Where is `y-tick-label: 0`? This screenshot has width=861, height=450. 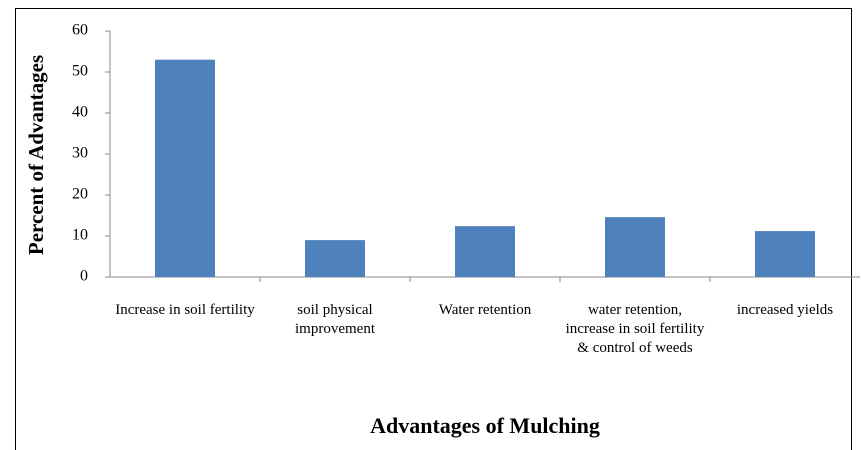
y-tick-label: 0 is located at coordinates (84, 276).